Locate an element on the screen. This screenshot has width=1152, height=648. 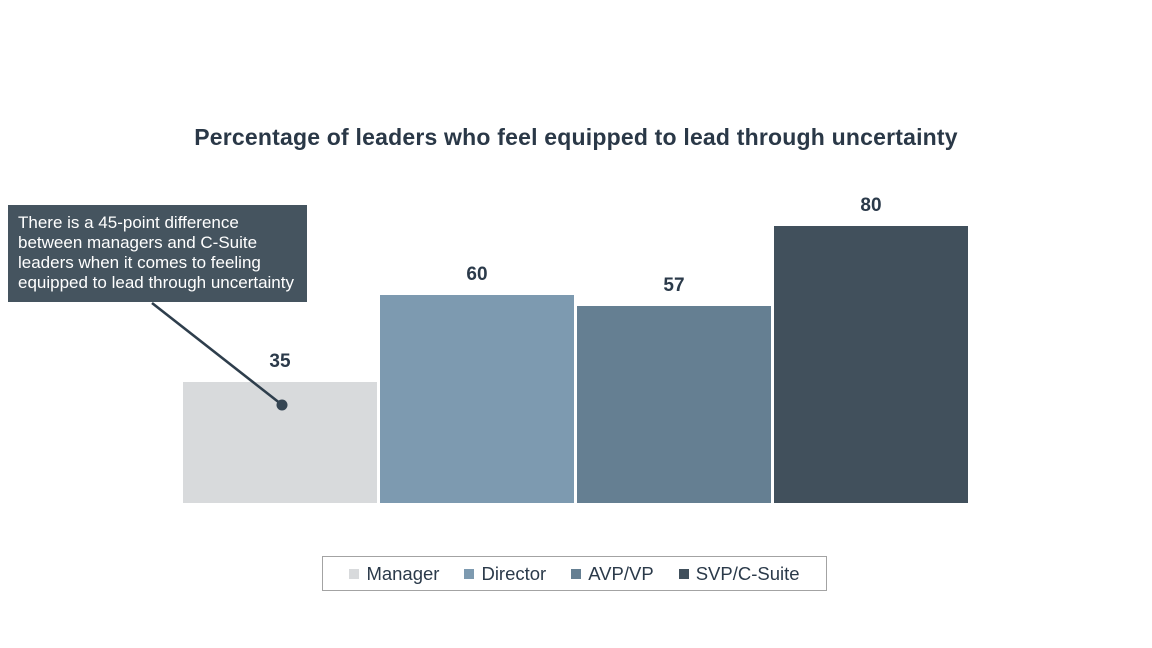
legend-item-manager: Manager is located at coordinates (394, 574).